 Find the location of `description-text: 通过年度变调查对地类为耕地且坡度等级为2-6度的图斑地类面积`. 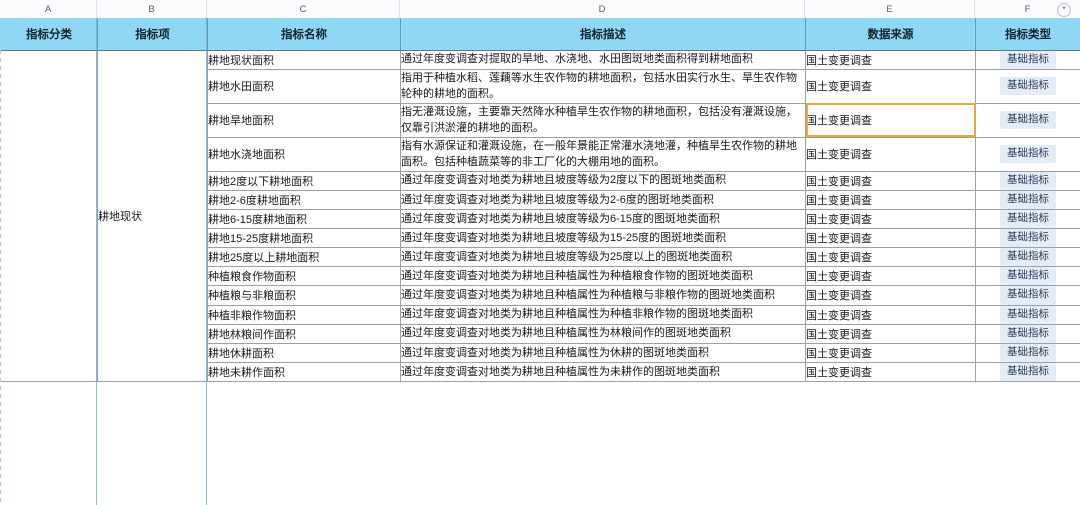

description-text: 通过年度变调查对地类为耕地且坡度等级为2-6度的图斑地类面积 is located at coordinates (557, 199).